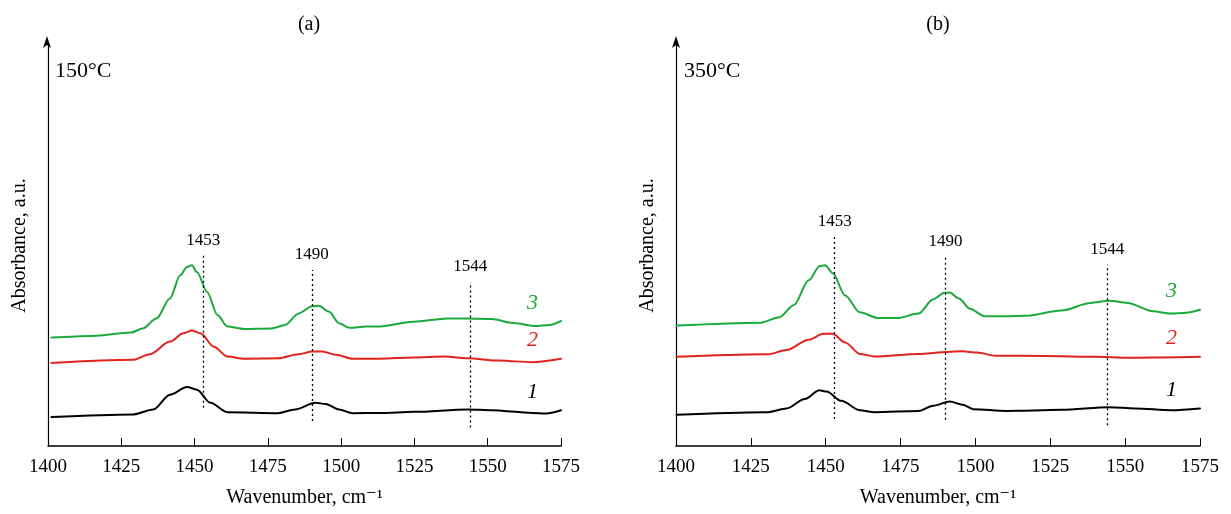 The height and width of the screenshot is (514, 1231). What do you see at coordinates (712, 69) in the screenshot?
I see `text: 350°C` at bounding box center [712, 69].